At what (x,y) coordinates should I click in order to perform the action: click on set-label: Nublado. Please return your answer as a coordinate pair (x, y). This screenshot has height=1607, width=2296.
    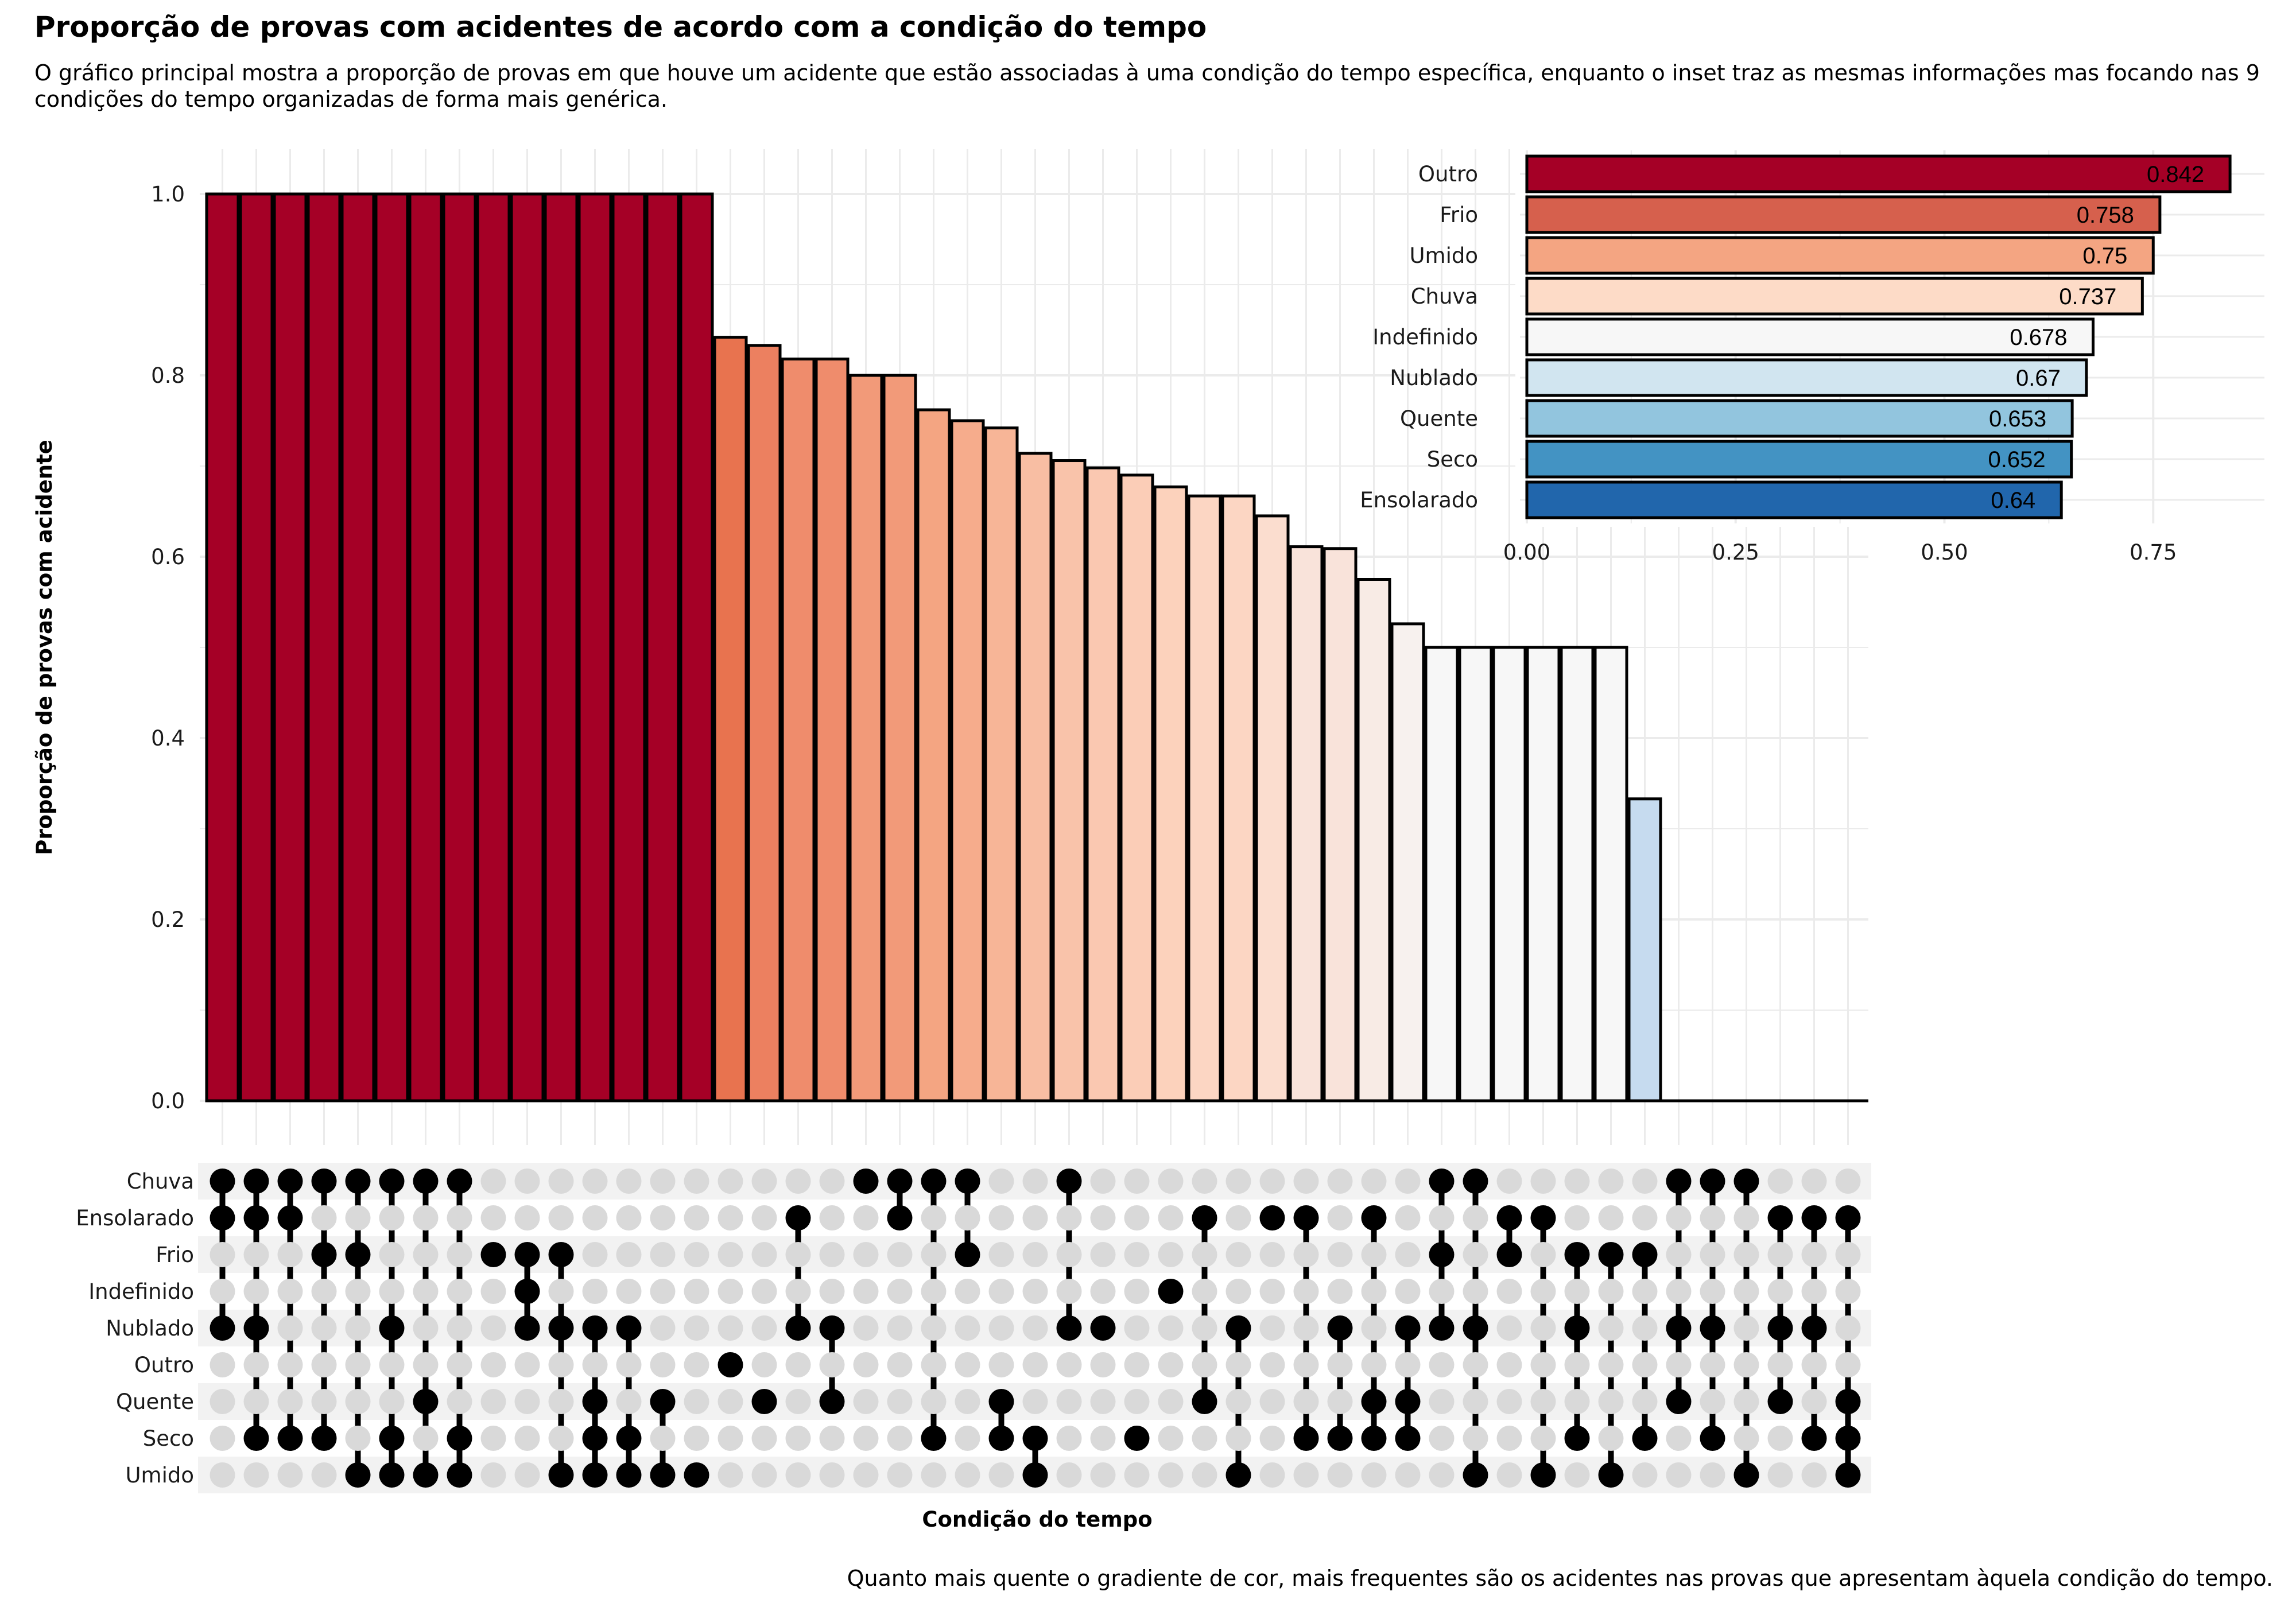
    Looking at the image, I should click on (150, 1328).